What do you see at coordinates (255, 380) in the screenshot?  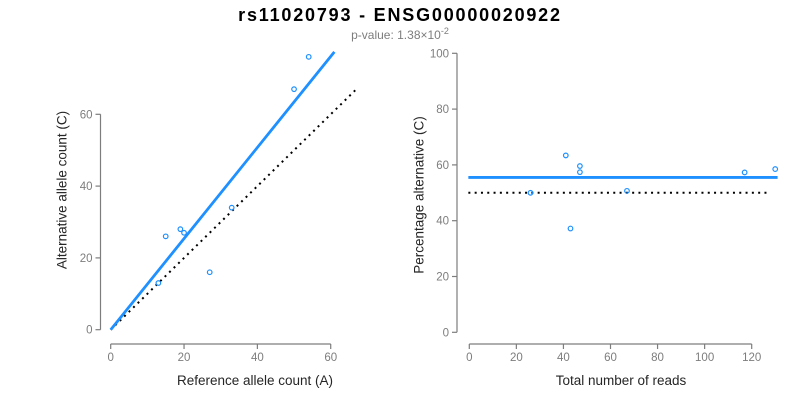 I see `left-x-axis-title: Reference allele count (A)` at bounding box center [255, 380].